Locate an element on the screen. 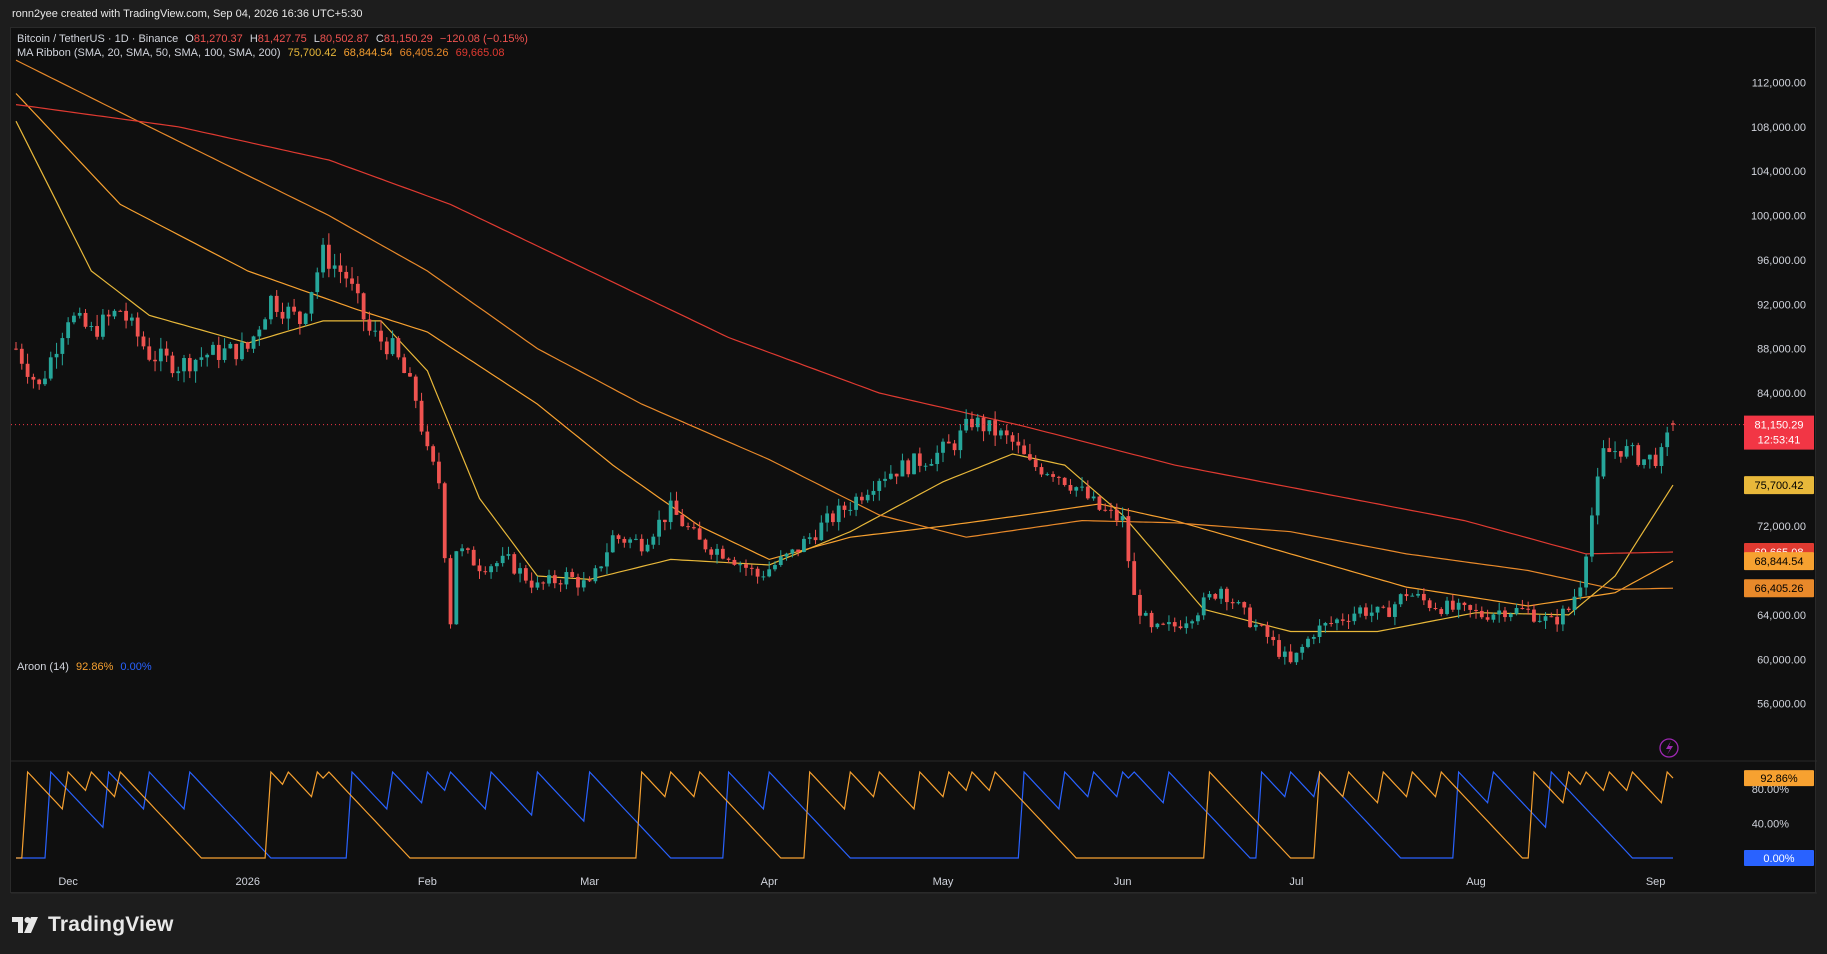  lightning-icon is located at coordinates (1669, 748).